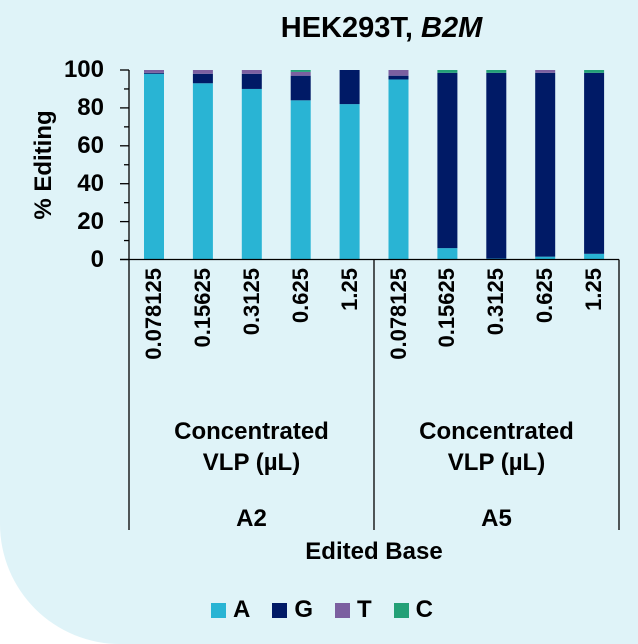  I want to click on y-tick-label: 100, so click(83, 69).